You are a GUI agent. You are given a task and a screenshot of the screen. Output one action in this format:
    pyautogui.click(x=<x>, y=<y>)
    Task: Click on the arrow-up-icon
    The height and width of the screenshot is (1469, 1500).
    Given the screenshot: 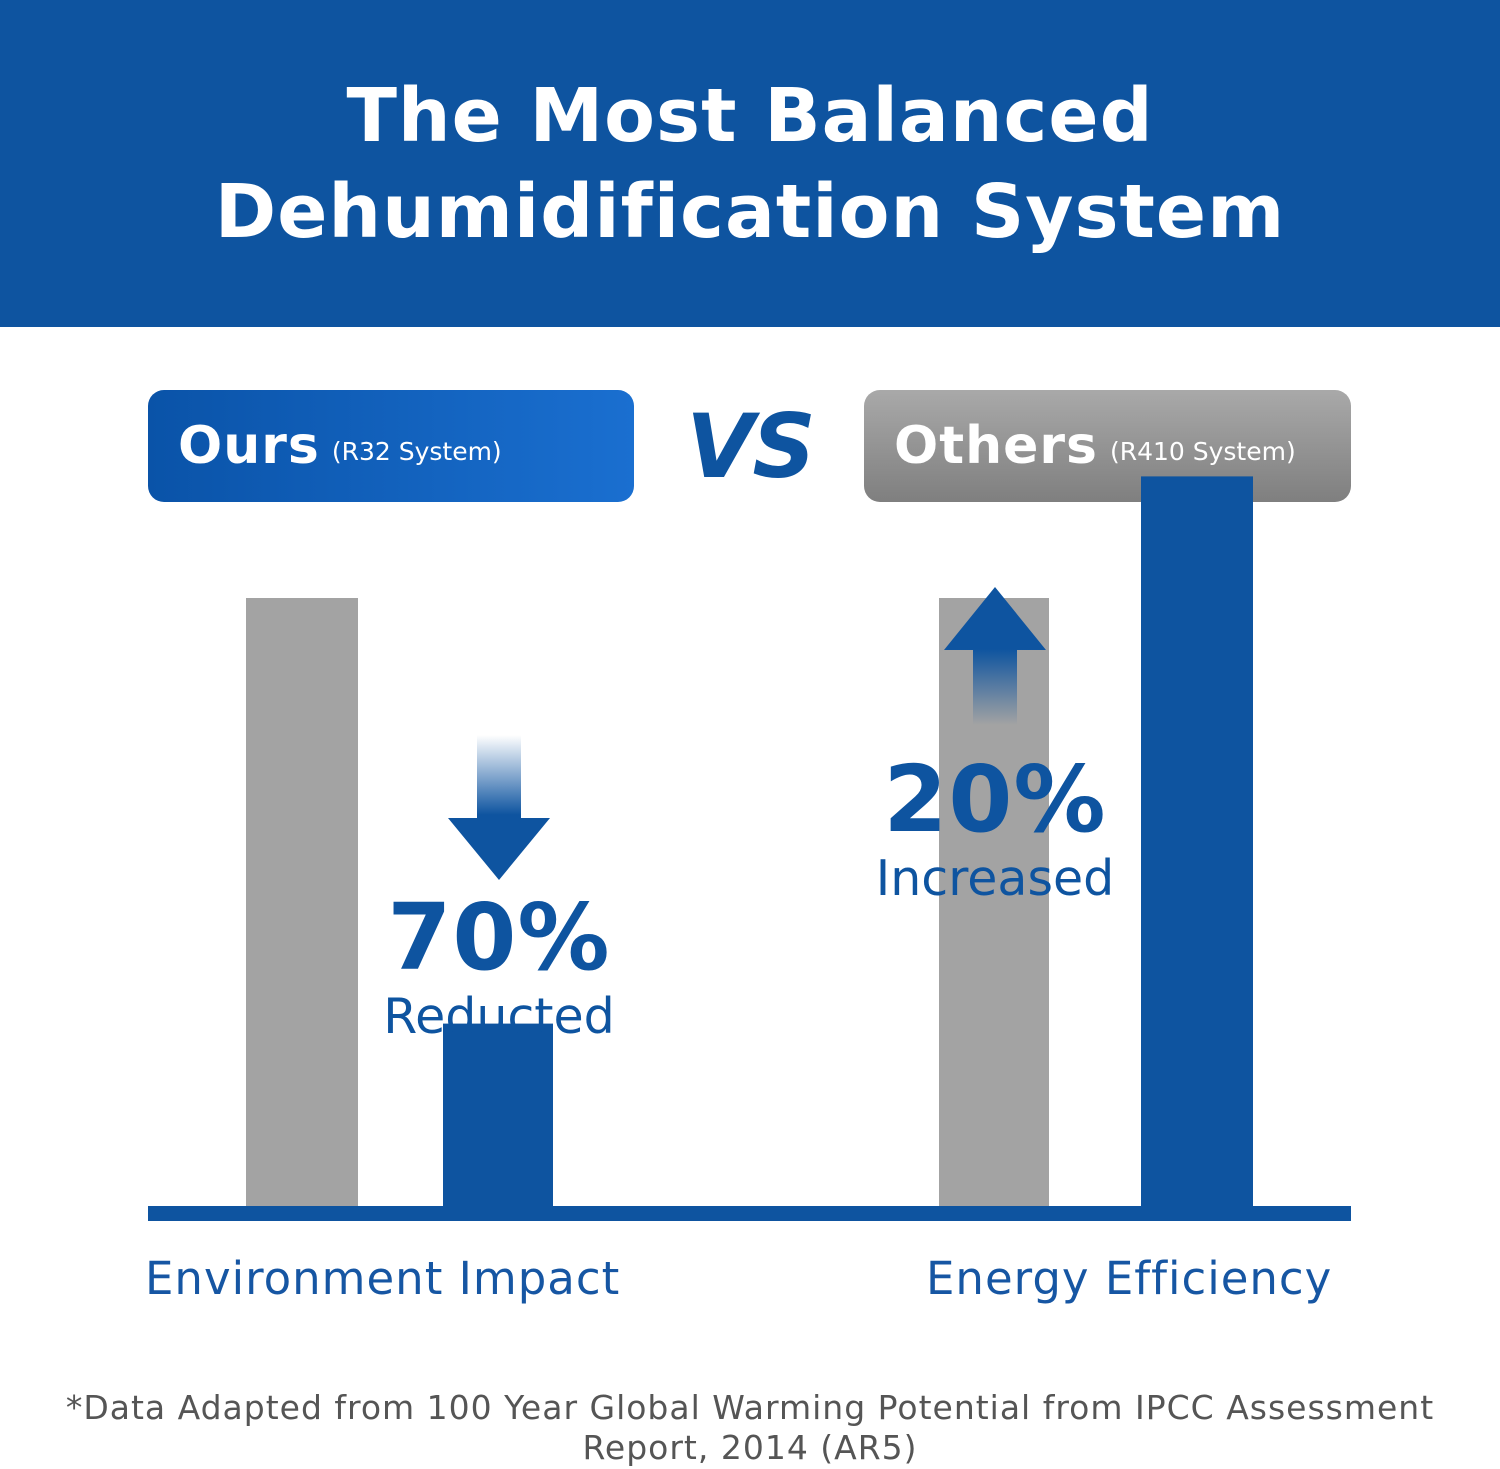 What is the action you would take?
    pyautogui.click(x=995, y=656)
    